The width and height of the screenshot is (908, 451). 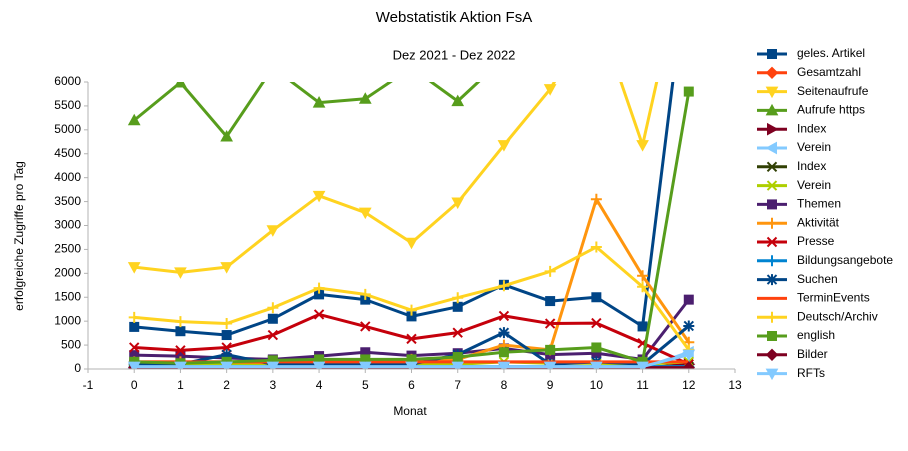 I want to click on legend-label: RFTs, so click(x=811, y=373).